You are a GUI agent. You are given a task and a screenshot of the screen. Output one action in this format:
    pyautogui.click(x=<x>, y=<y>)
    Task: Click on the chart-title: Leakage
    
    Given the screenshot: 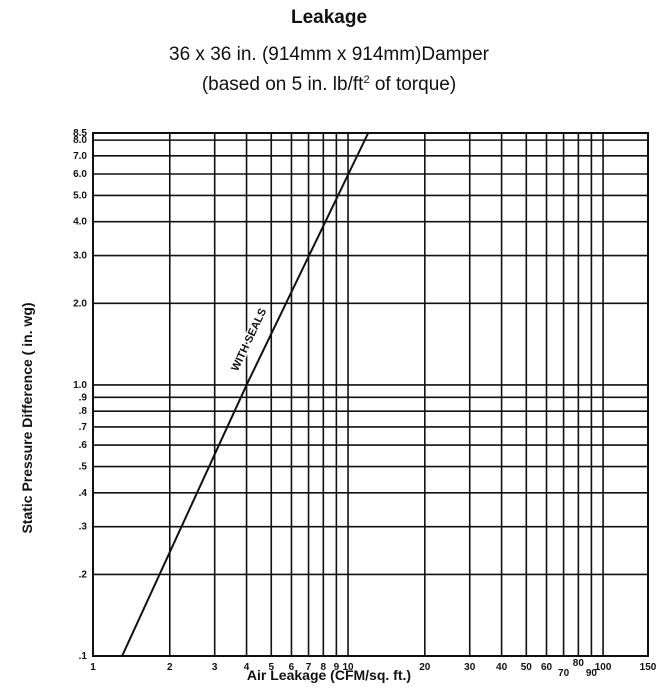 What is the action you would take?
    pyautogui.click(x=329, y=17)
    